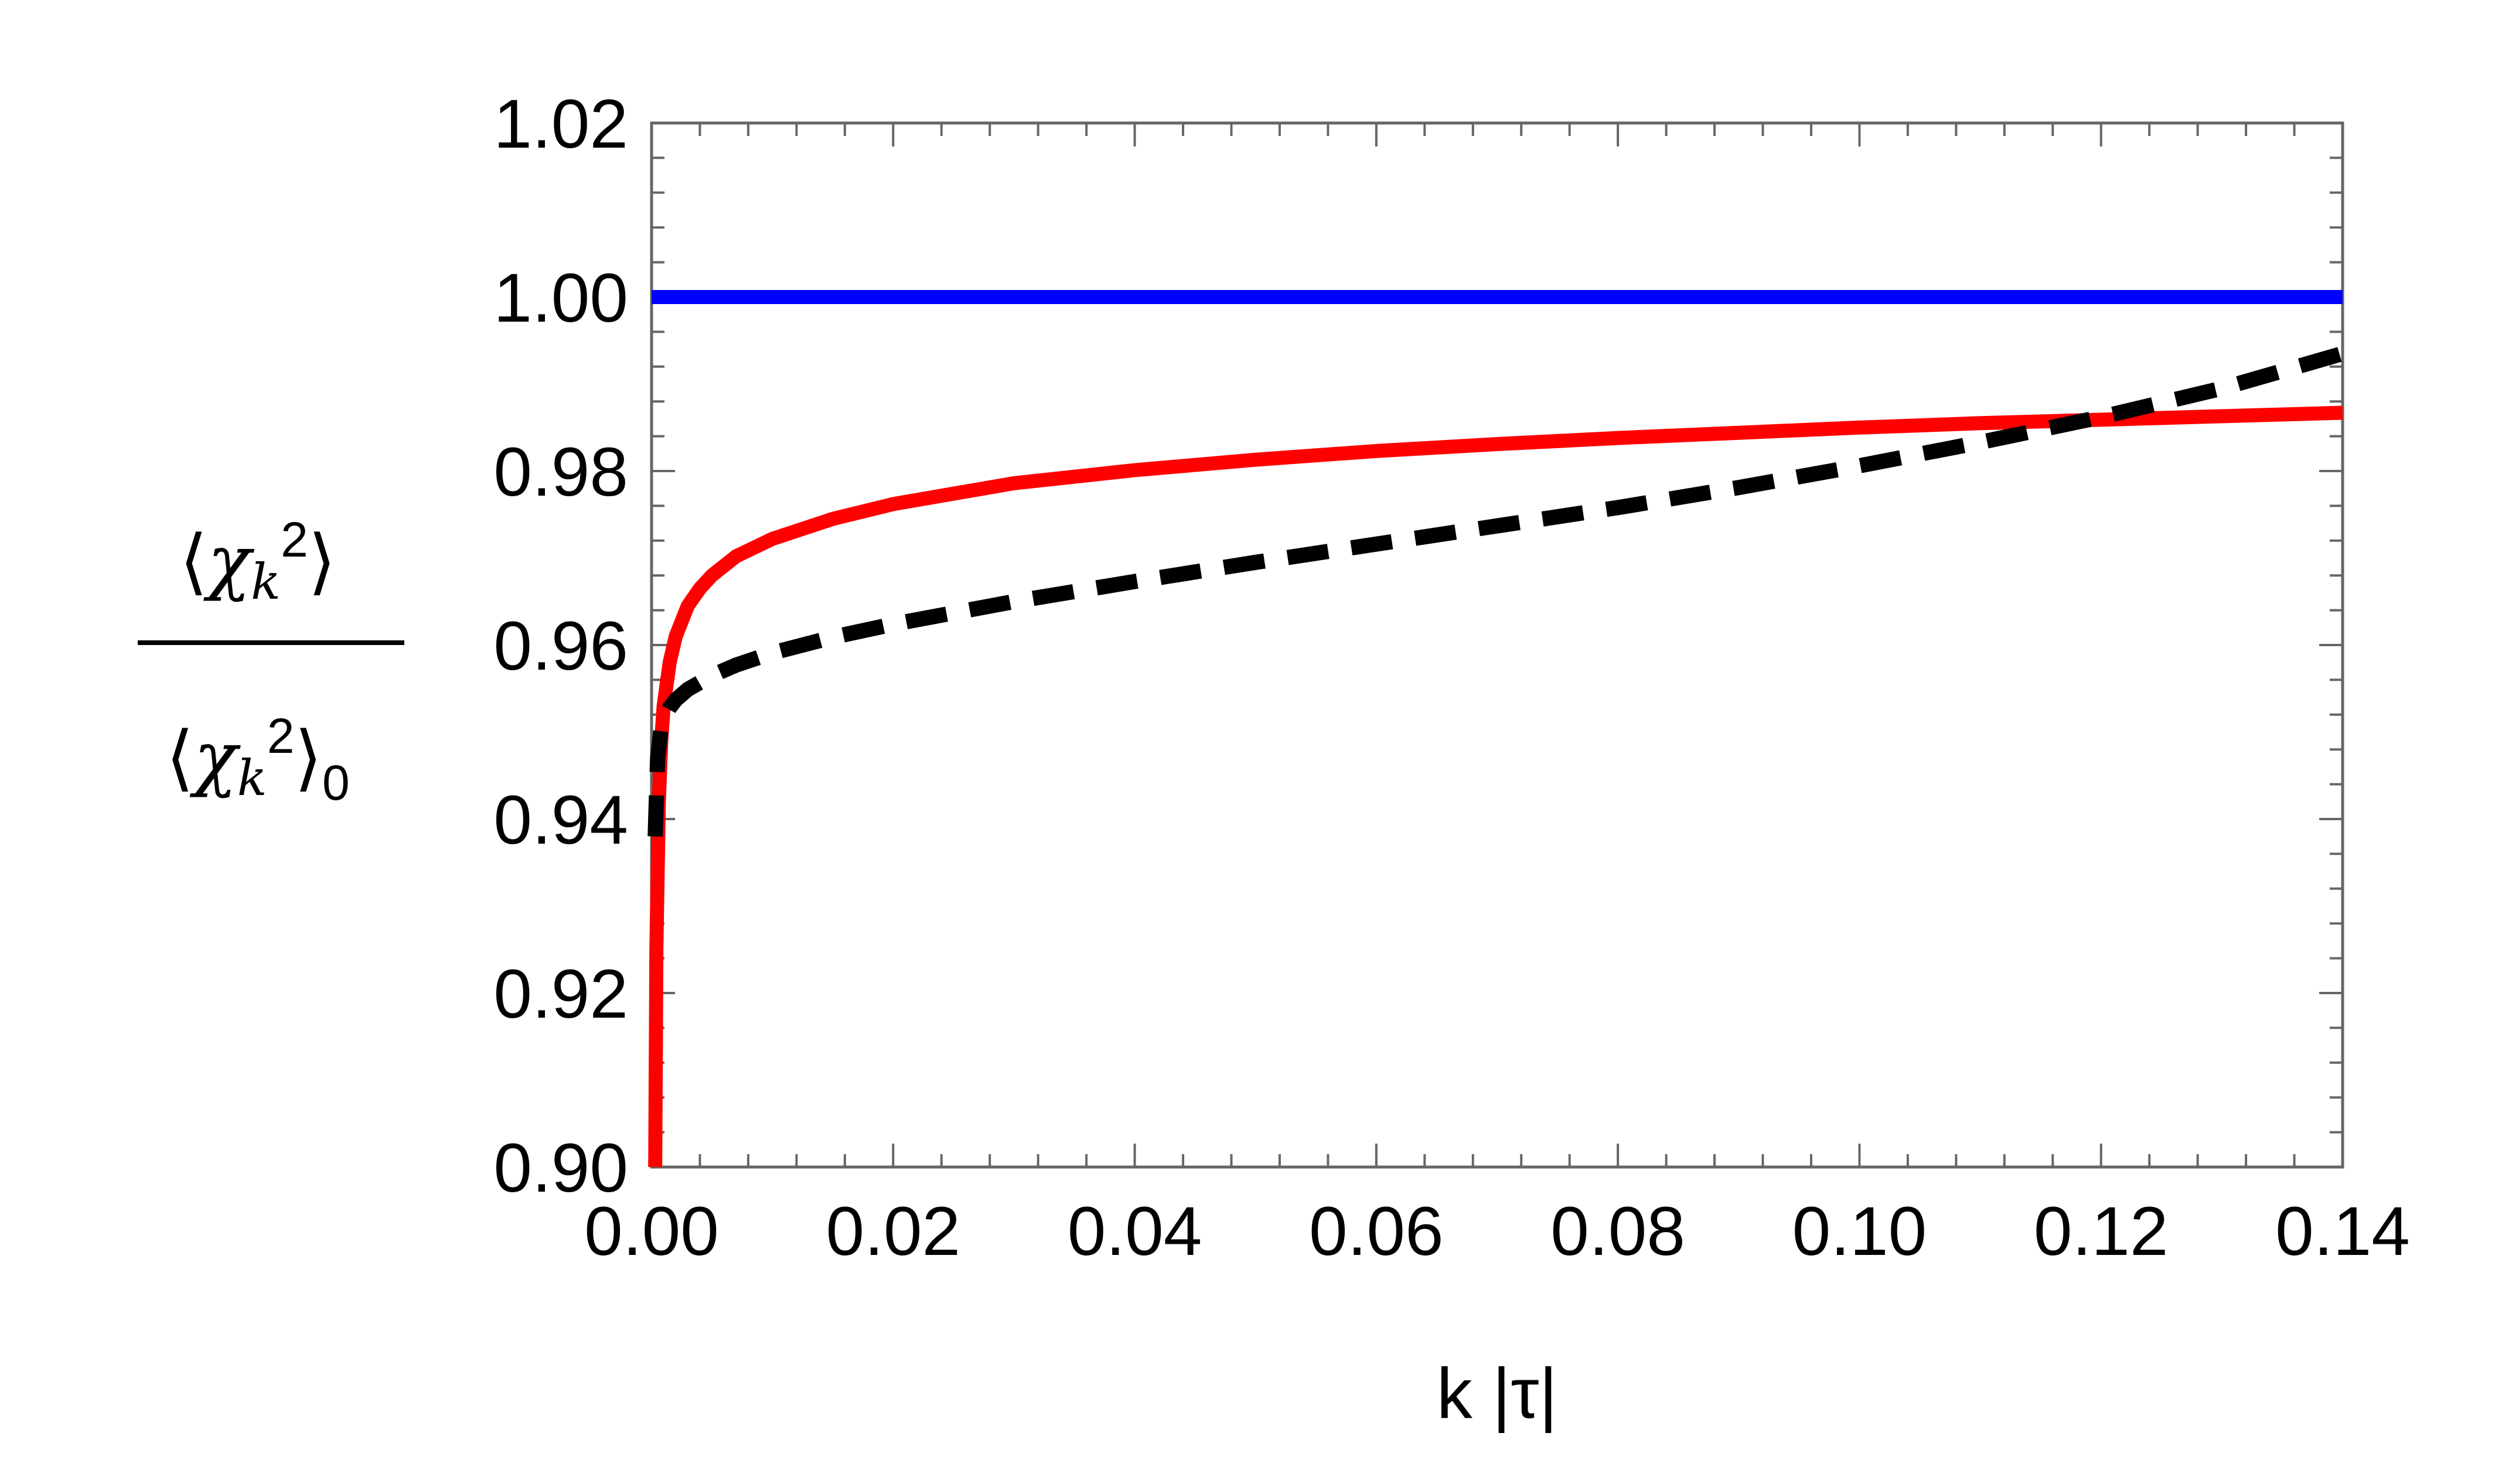 This screenshot has height=1484, width=2502. I want to click on x-tick-label: 0.00, so click(651, 1231).